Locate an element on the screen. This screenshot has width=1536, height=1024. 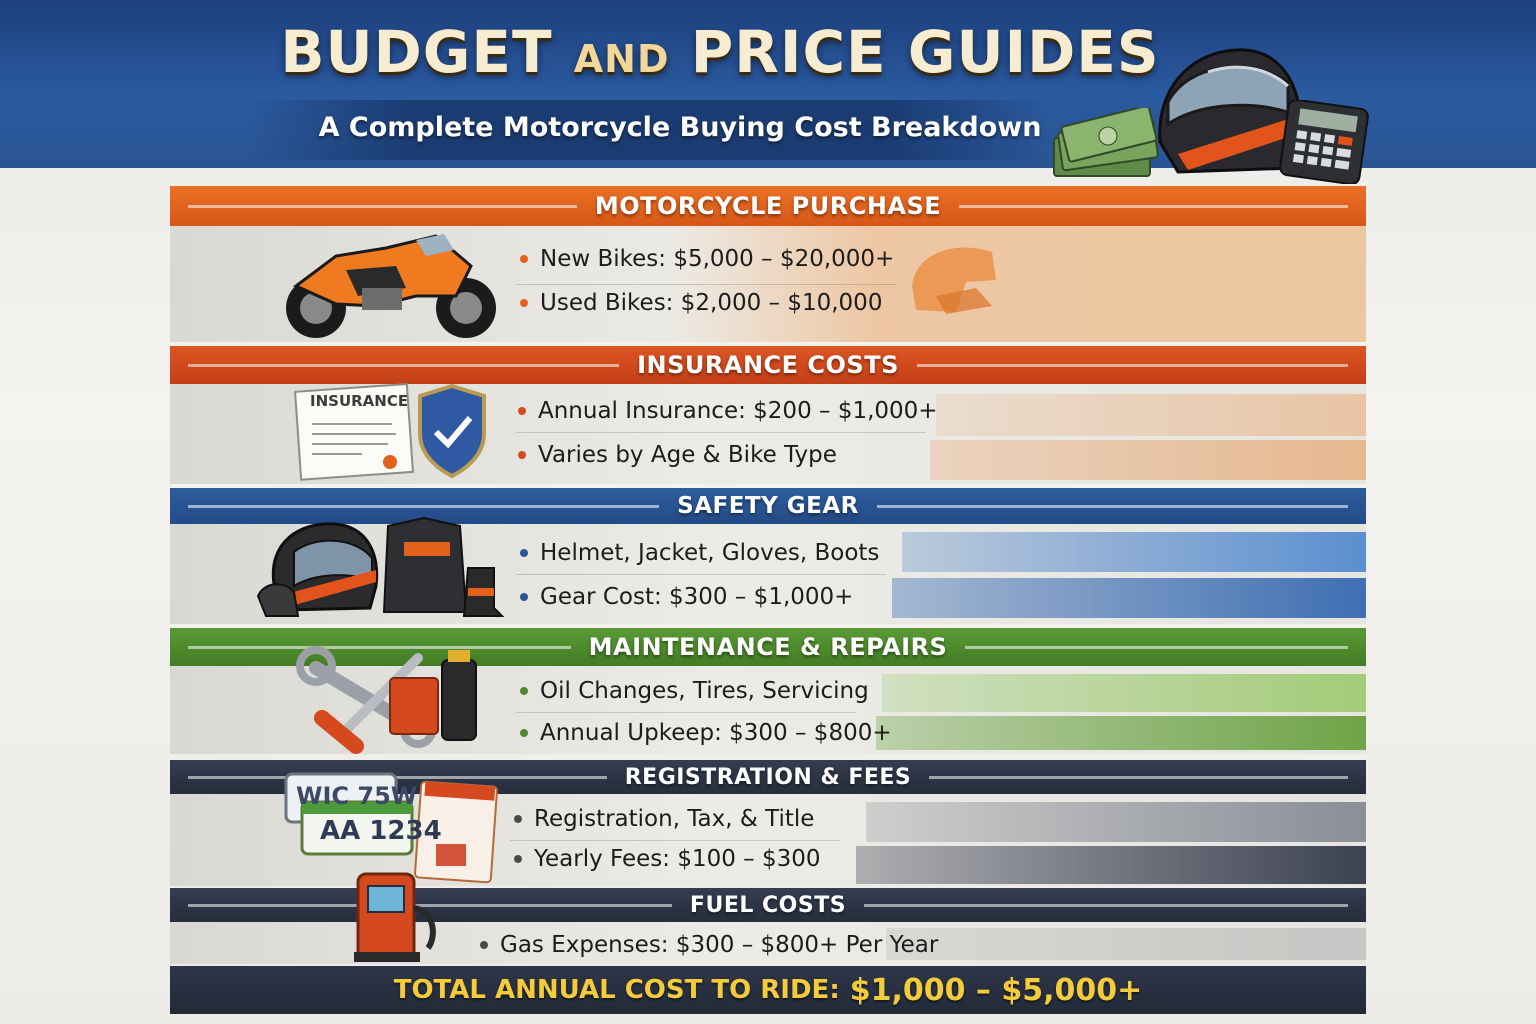
section-header: SAFETY GEAR is located at coordinates (768, 506).